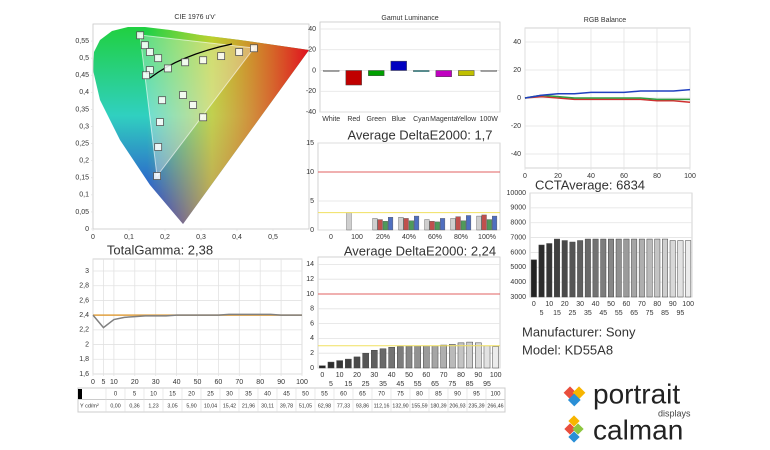  What do you see at coordinates (194, 17) in the screenshot?
I see `chart-title: CIE 1976 u'v'` at bounding box center [194, 17].